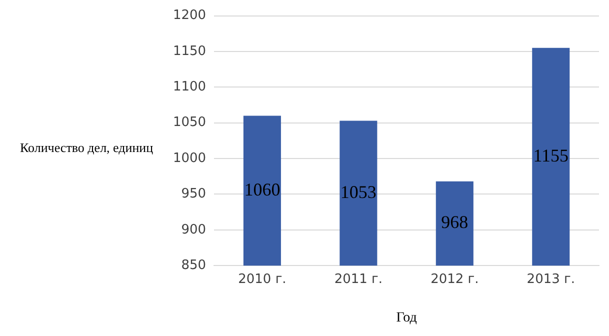 Image resolution: width=609 pixels, height=336 pixels. What do you see at coordinates (262, 189) in the screenshot?
I see `data-label: 1060` at bounding box center [262, 189].